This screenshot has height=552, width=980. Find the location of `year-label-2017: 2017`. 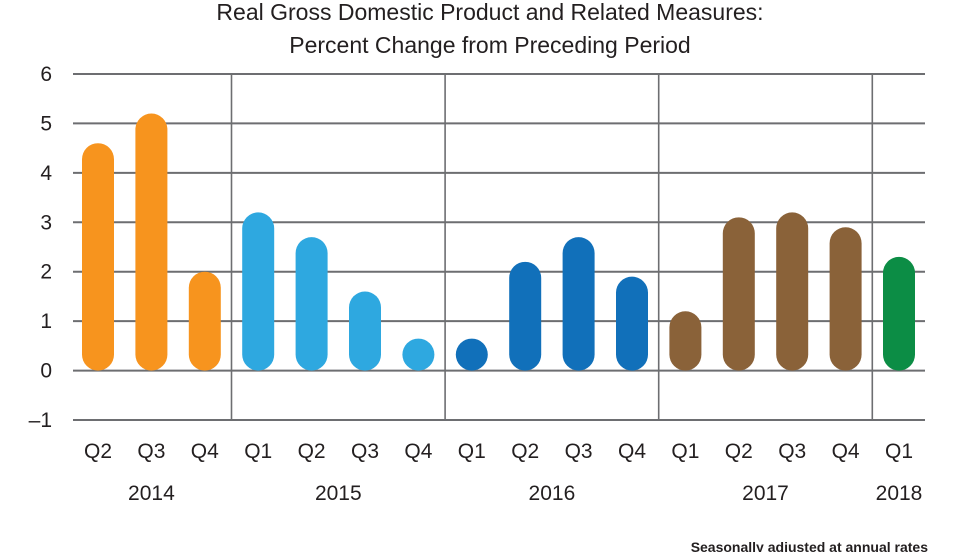

year-label-2017: 2017 is located at coordinates (765, 493).